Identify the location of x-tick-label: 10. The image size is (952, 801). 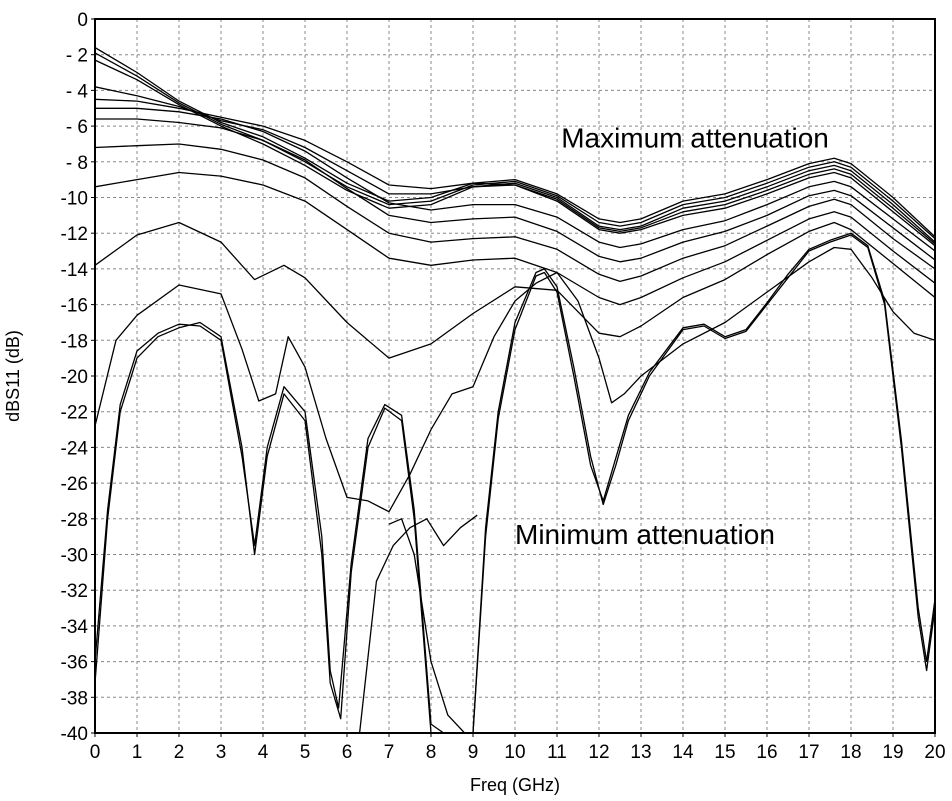
(514, 752).